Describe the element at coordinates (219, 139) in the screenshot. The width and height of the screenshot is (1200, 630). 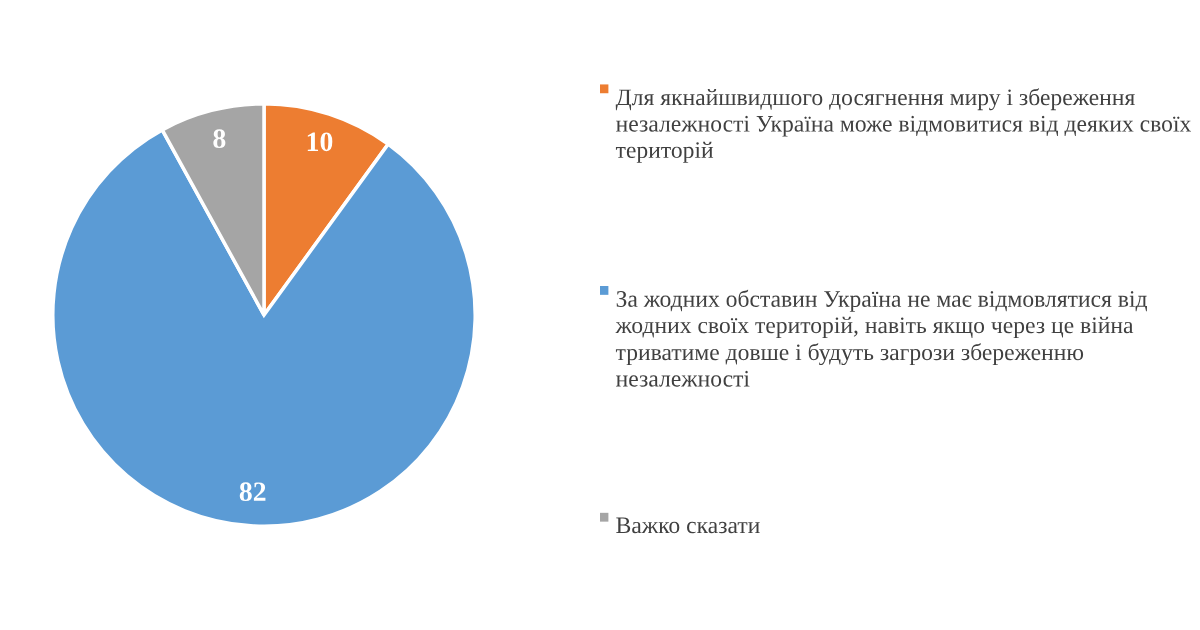
I see `data-label: 8` at that location.